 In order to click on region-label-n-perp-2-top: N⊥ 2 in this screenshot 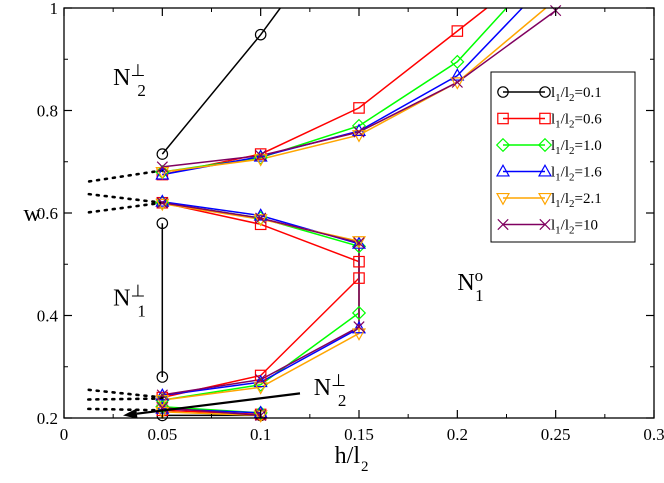, I will do `click(129, 80)`.